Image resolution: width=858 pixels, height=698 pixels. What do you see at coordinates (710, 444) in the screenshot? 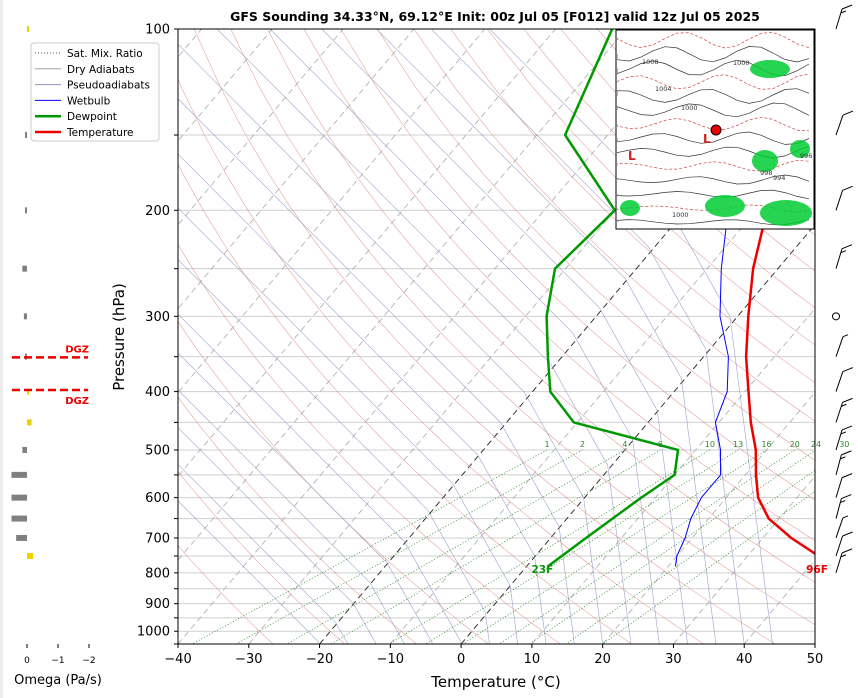
I see `mixing-ratio-label: 10` at bounding box center [710, 444].